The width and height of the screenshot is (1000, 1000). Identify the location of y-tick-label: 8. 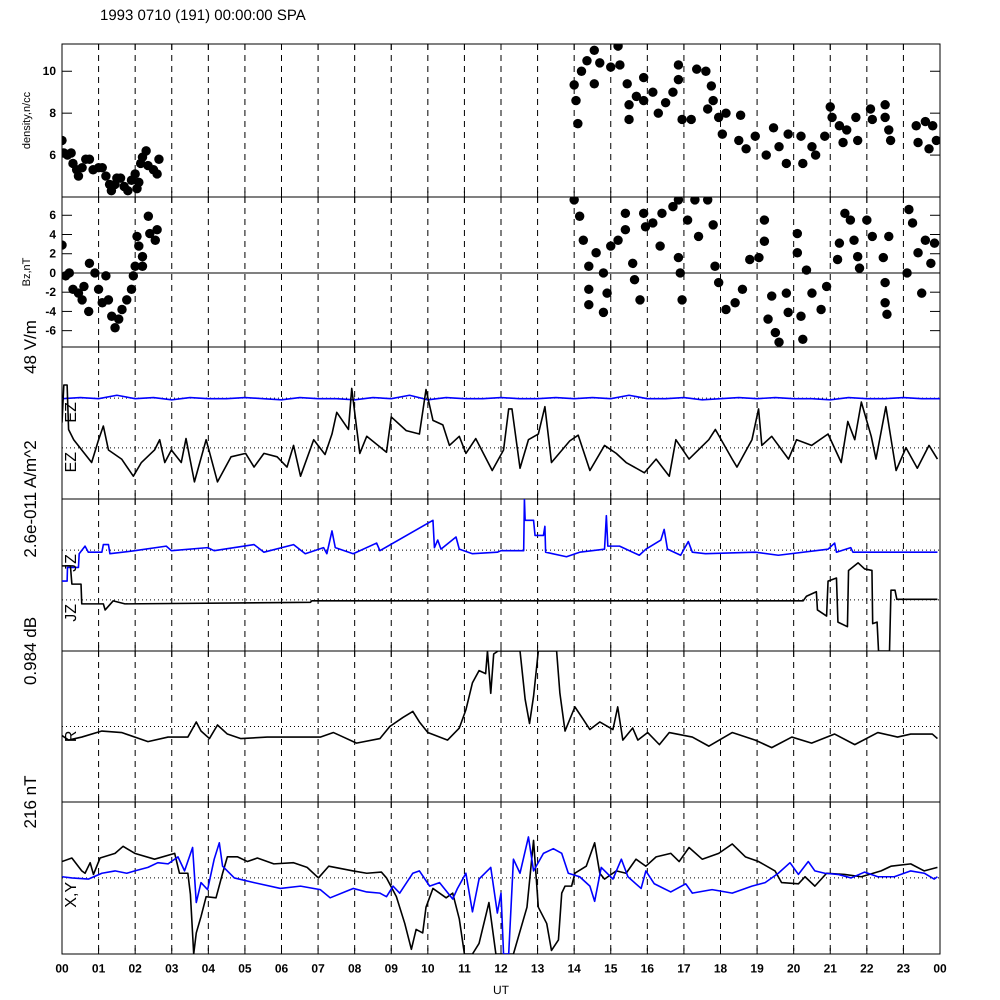
(52, 113).